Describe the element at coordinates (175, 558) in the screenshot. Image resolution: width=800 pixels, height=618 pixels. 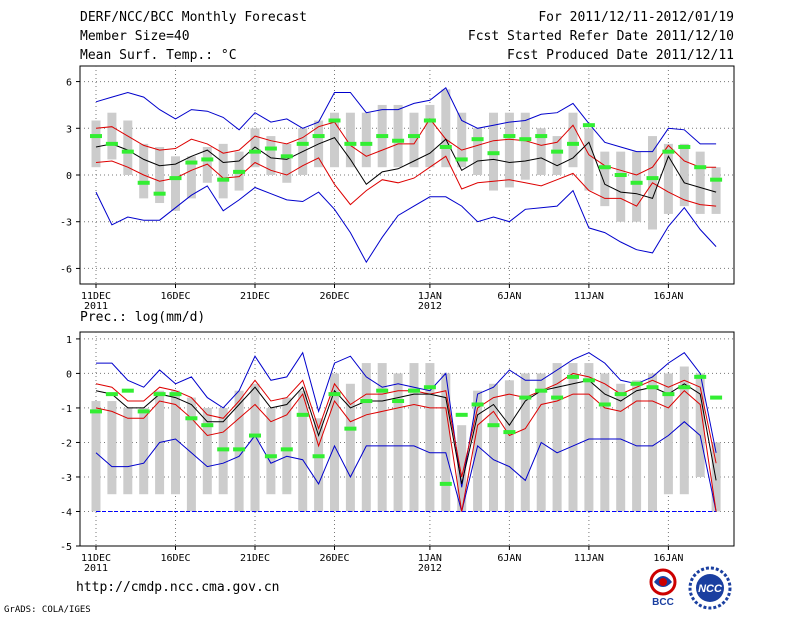
I see `precip-xtick-label: 16DEC` at that location.